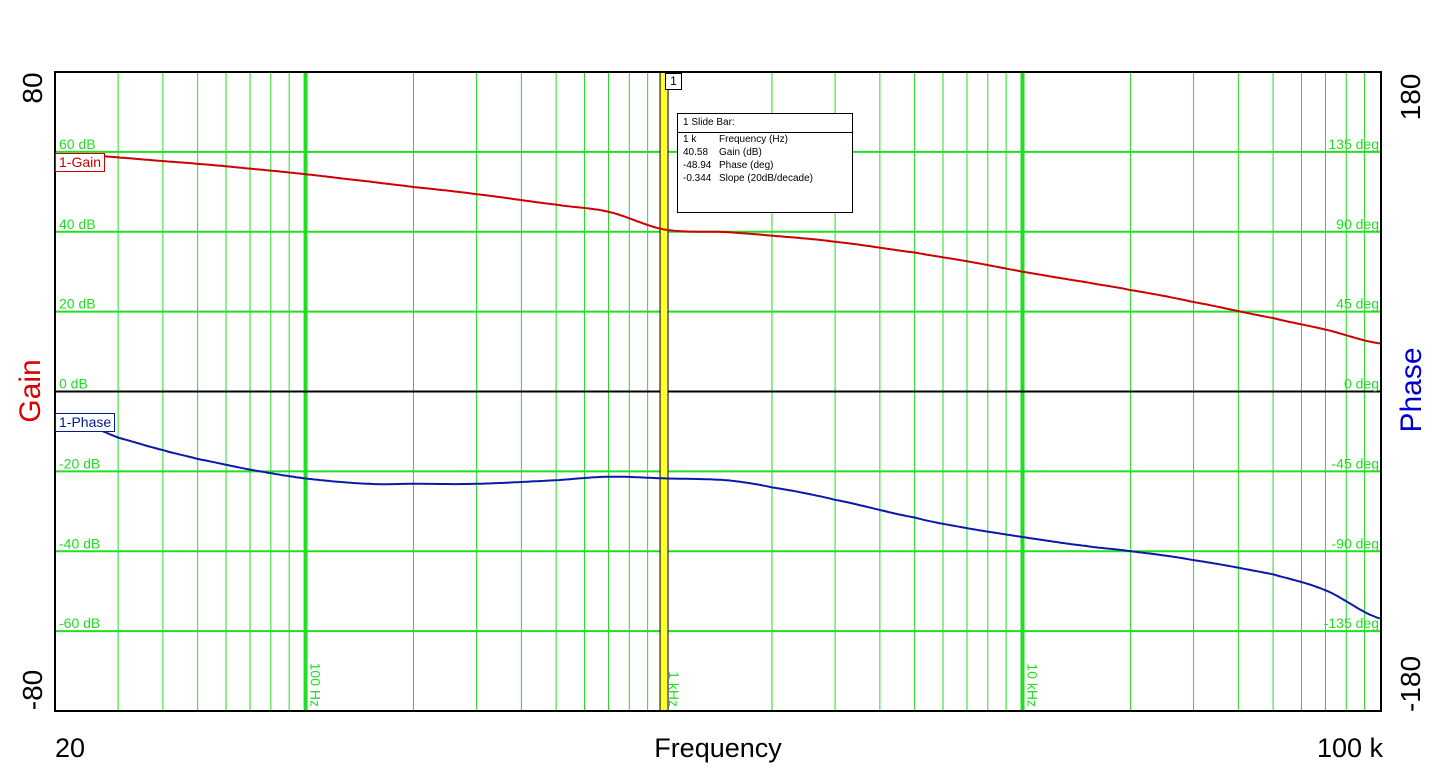 The width and height of the screenshot is (1436, 784). What do you see at coordinates (765, 123) in the screenshot?
I see `readout-title: 1 Slide Bar:` at bounding box center [765, 123].